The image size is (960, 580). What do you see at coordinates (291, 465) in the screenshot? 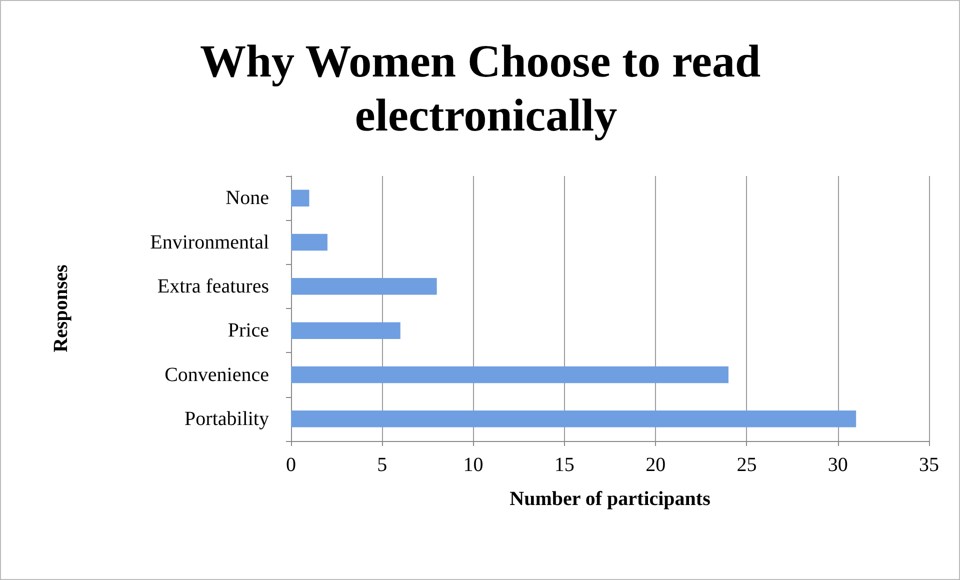
I see `x-tick-label: 0` at bounding box center [291, 465].